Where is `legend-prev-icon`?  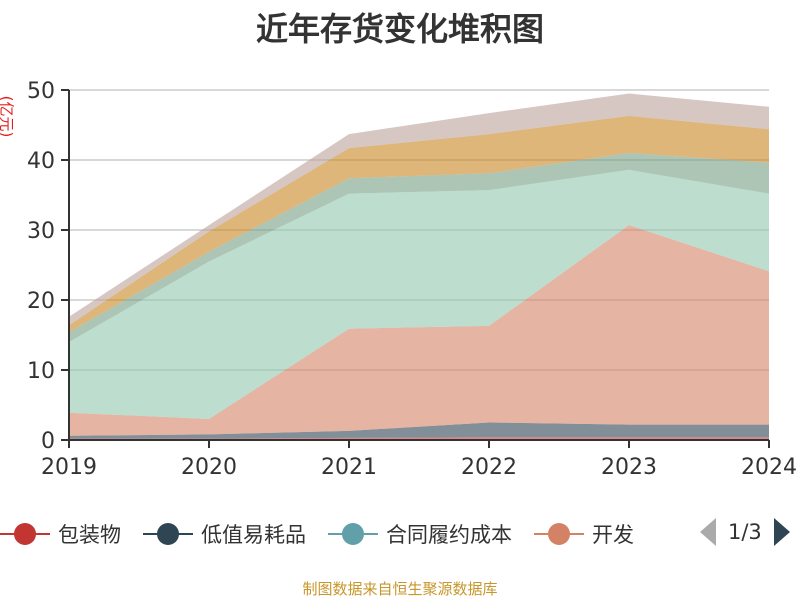 legend-prev-icon is located at coordinates (708, 532).